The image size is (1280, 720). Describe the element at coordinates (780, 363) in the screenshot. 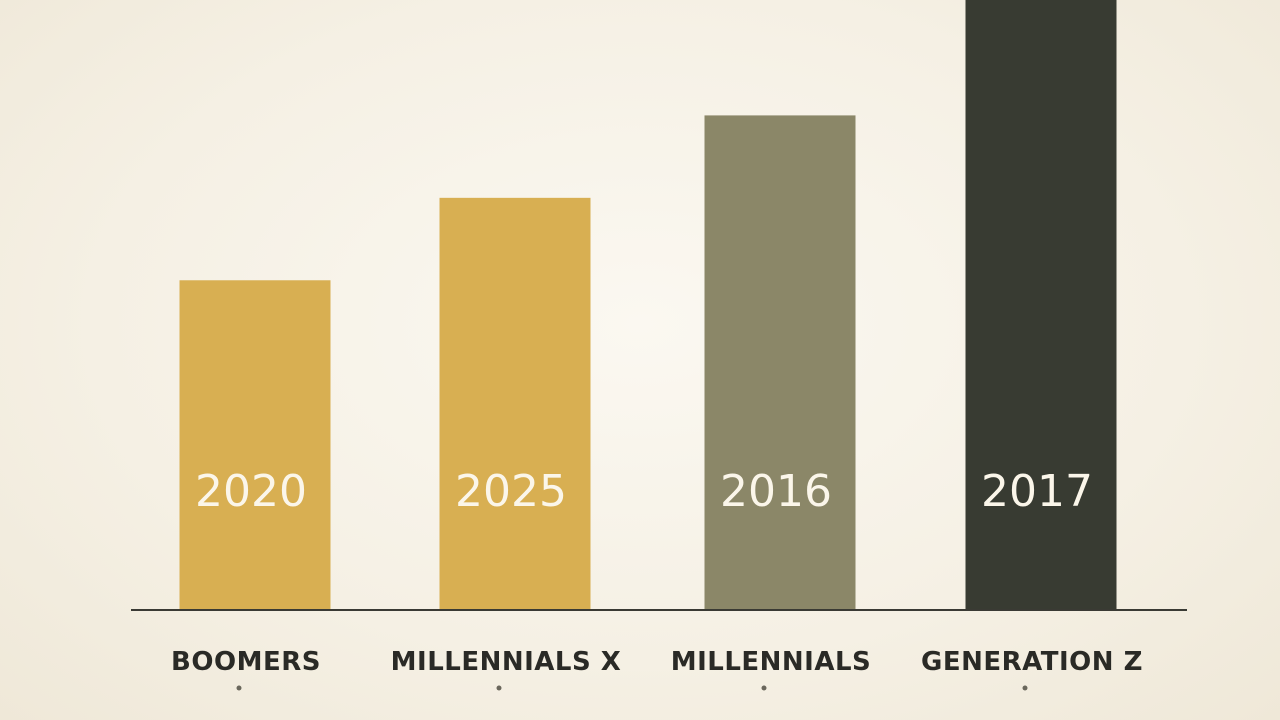

I see `bar-millennials` at that location.